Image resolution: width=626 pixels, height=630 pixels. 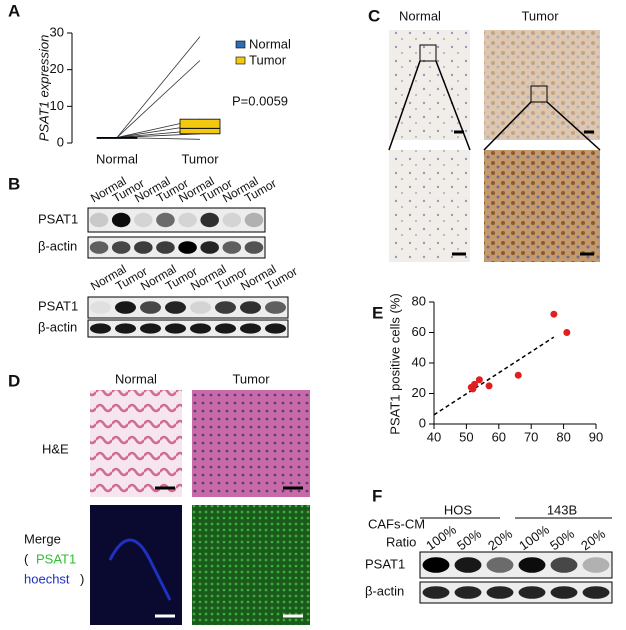 What do you see at coordinates (26, 558) in the screenshot?
I see `stain-legend: (` at bounding box center [26, 558].